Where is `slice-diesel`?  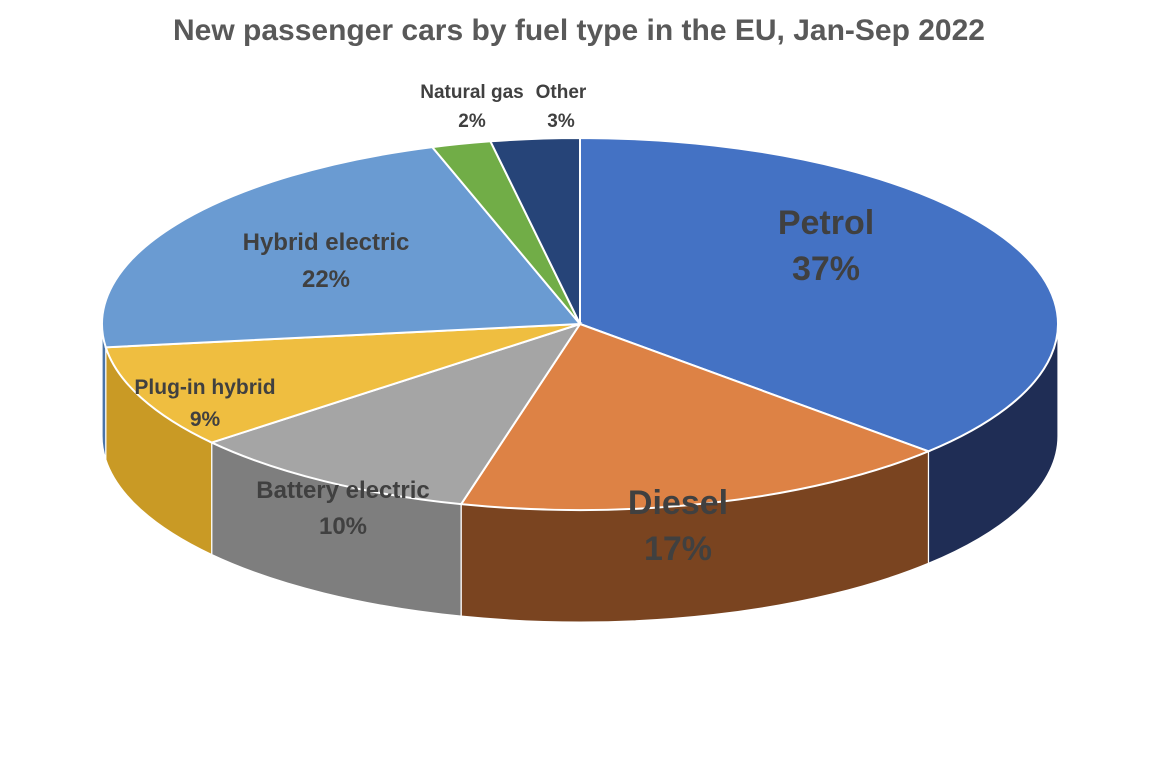
slice-diesel is located at coordinates (695, 416).